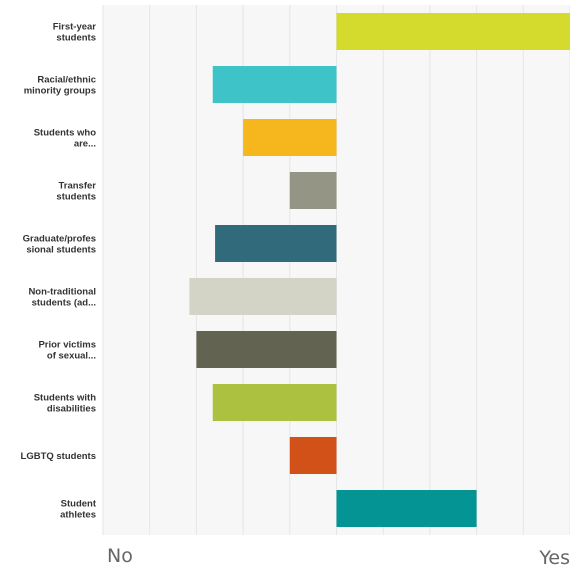  Describe the element at coordinates (76, 192) in the screenshot. I see `category-label: Transfer students` at that location.